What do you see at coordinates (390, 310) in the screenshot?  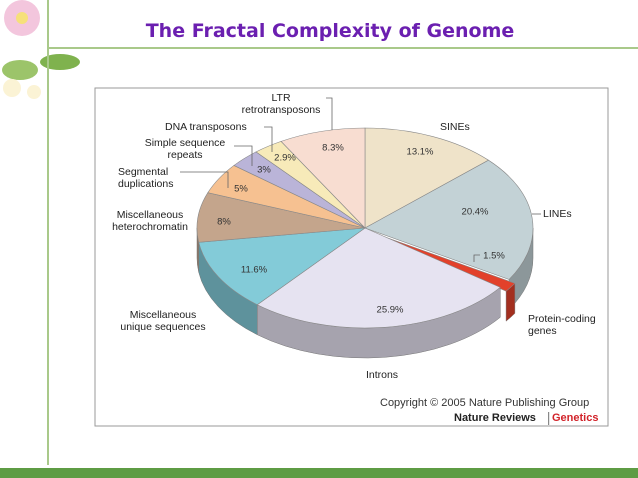 I see `value-label: 25.9%` at bounding box center [390, 310].